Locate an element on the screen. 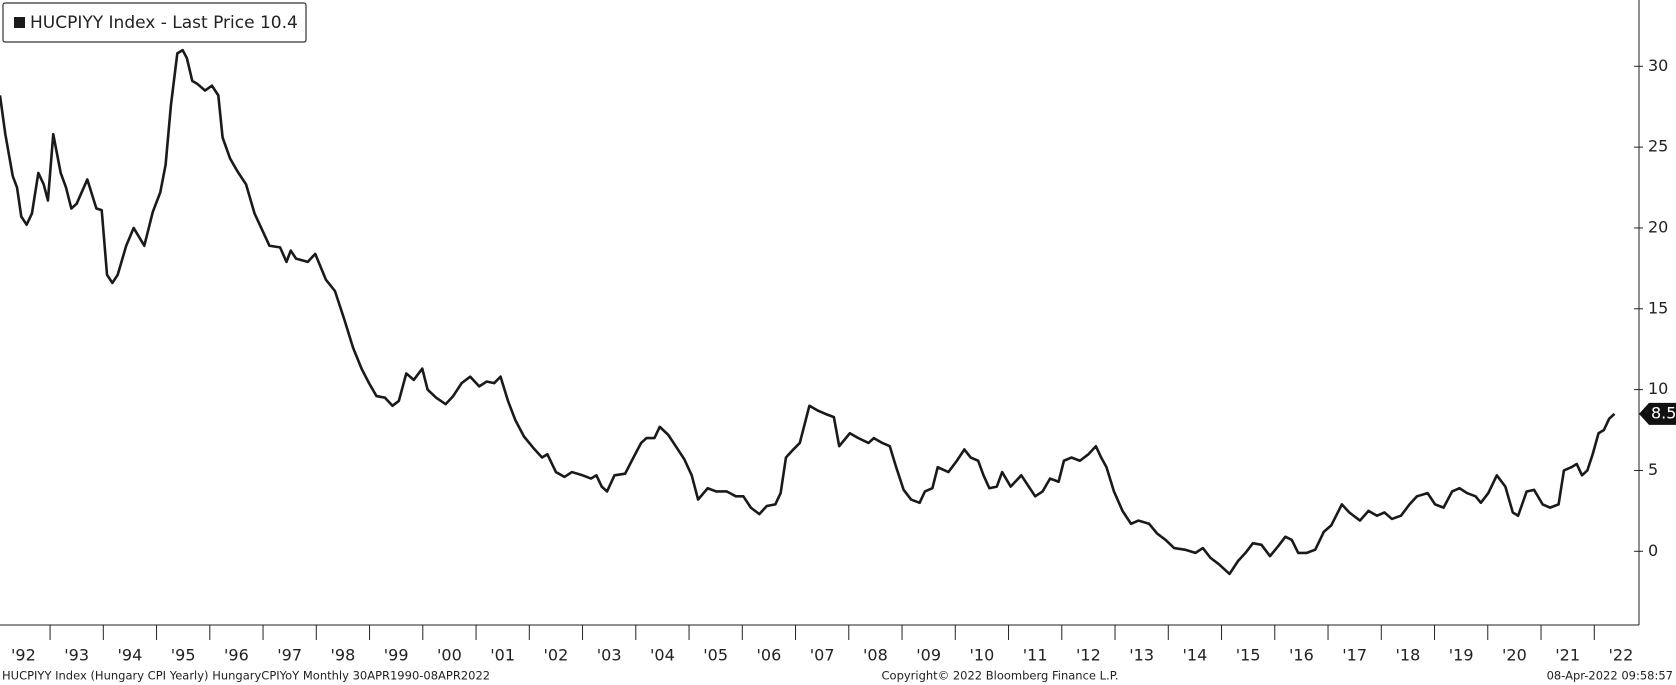 This screenshot has height=685, width=1676. last-value-tag is located at coordinates (1657, 413).